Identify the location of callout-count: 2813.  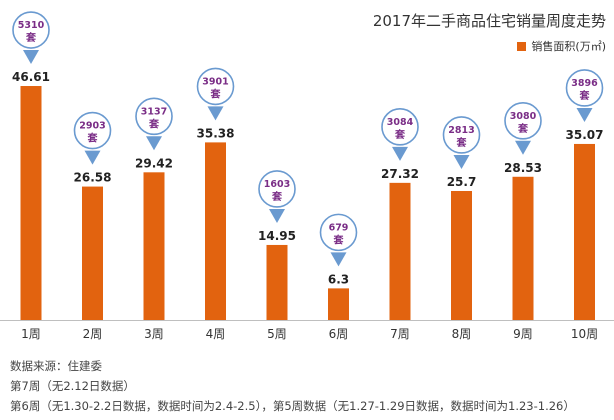
(461, 130).